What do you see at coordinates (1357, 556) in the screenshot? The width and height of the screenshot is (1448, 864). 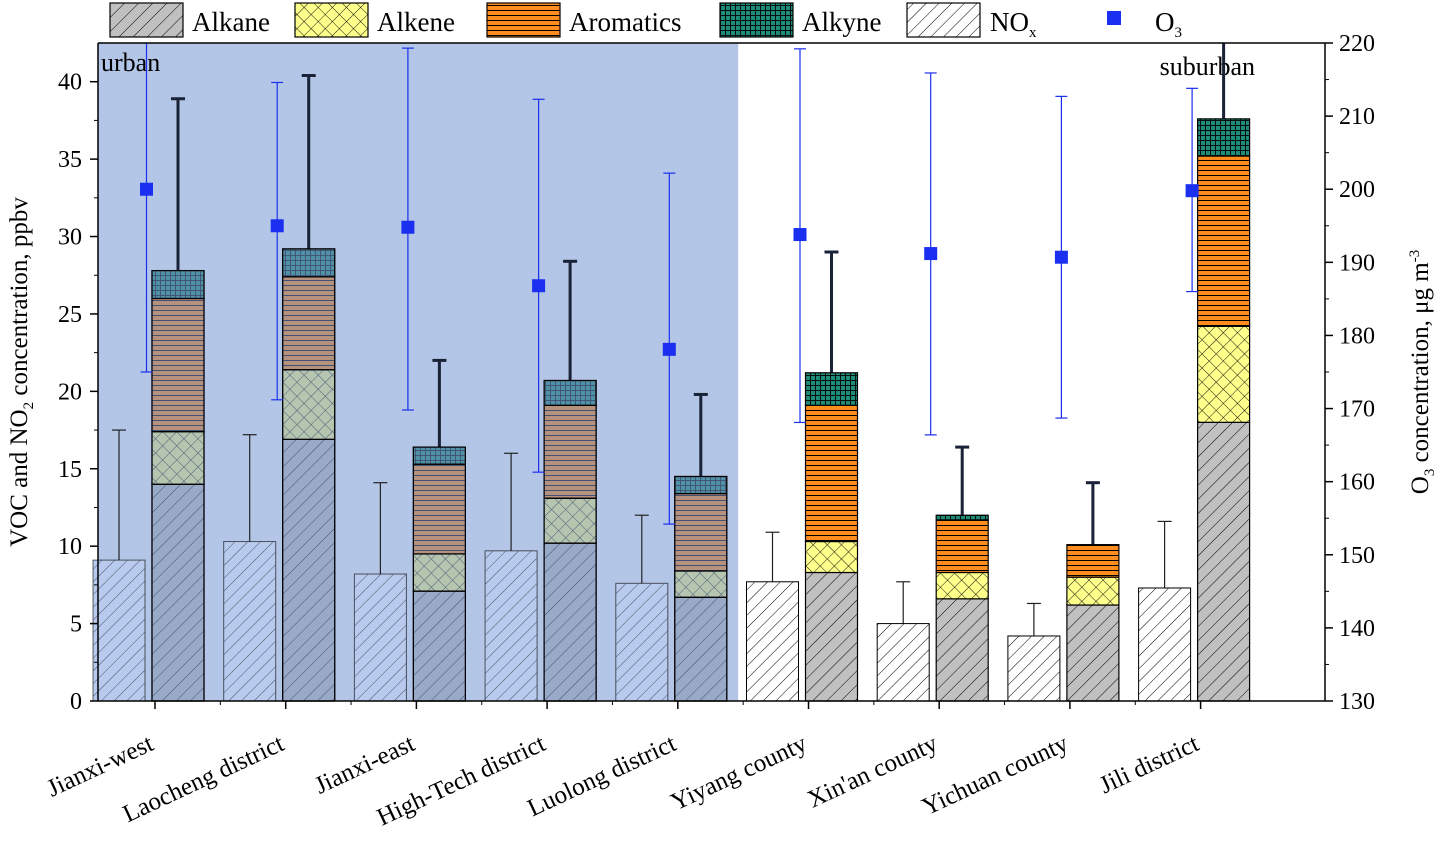 I see `y2-tick-label: 150` at bounding box center [1357, 556].